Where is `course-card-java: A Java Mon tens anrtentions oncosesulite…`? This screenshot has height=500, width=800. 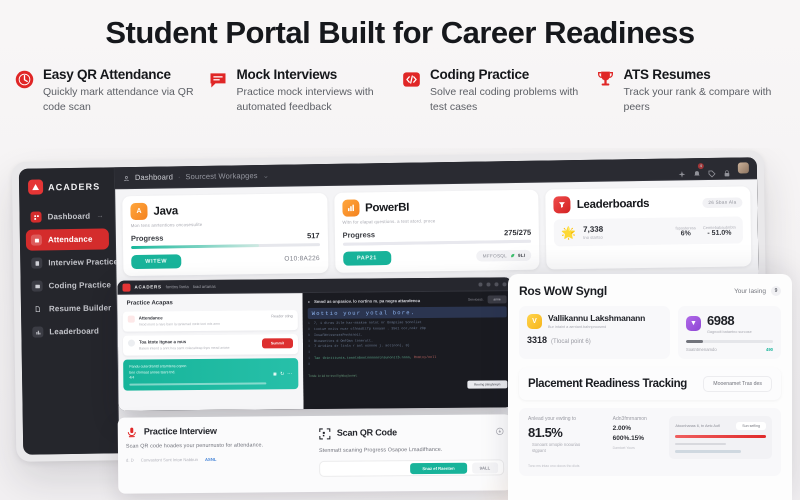 course-card-java: A Java Mon tens anrtentions oncosesulite… is located at coordinates (225, 234).